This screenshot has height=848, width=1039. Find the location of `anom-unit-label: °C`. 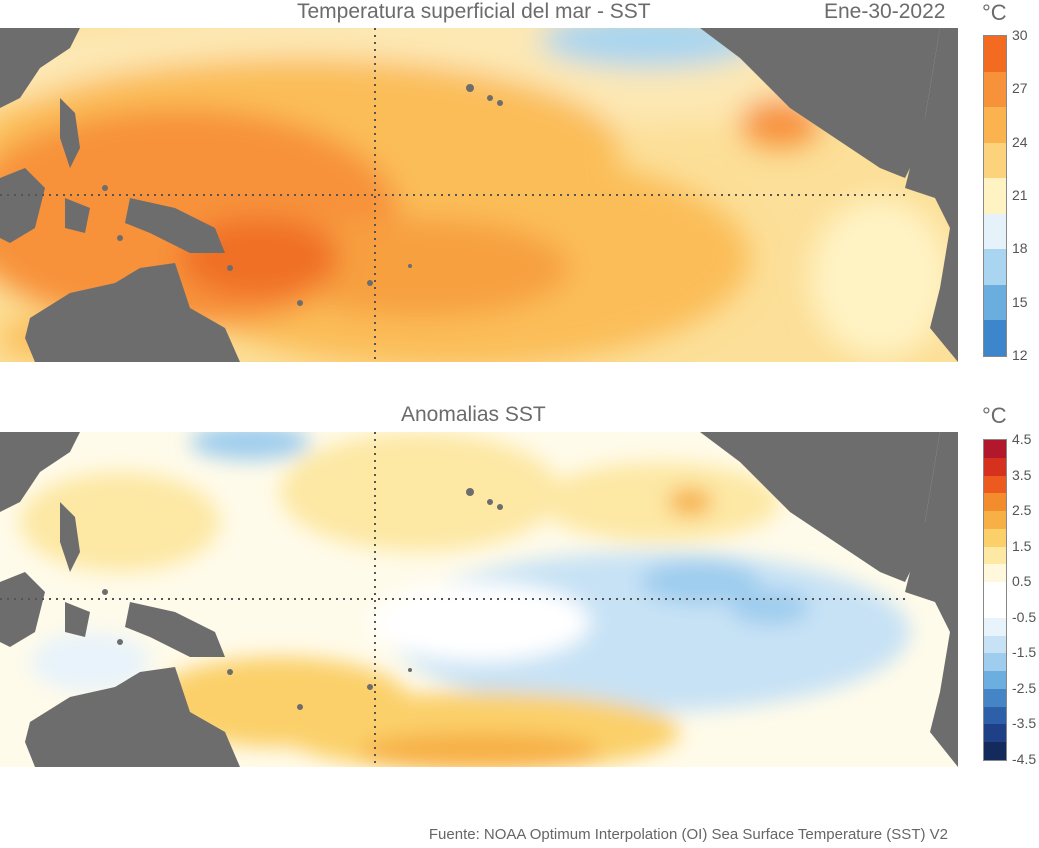

anom-unit-label: °C is located at coordinates (994, 415).